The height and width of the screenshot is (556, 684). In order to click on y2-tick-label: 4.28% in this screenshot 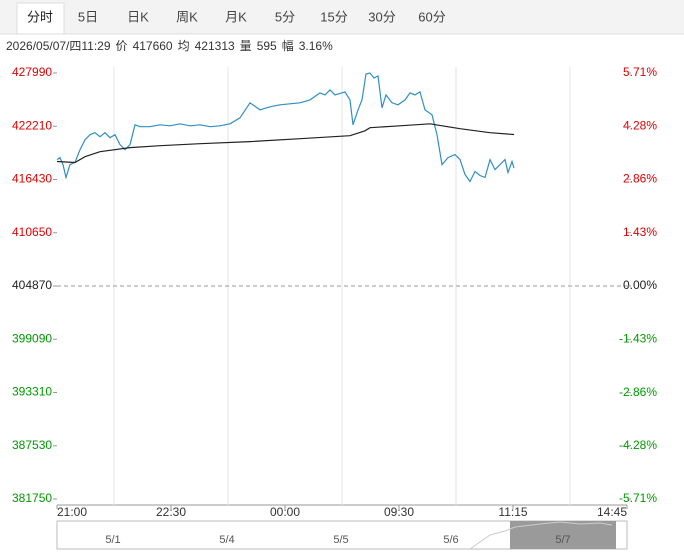, I will do `click(640, 126)`.